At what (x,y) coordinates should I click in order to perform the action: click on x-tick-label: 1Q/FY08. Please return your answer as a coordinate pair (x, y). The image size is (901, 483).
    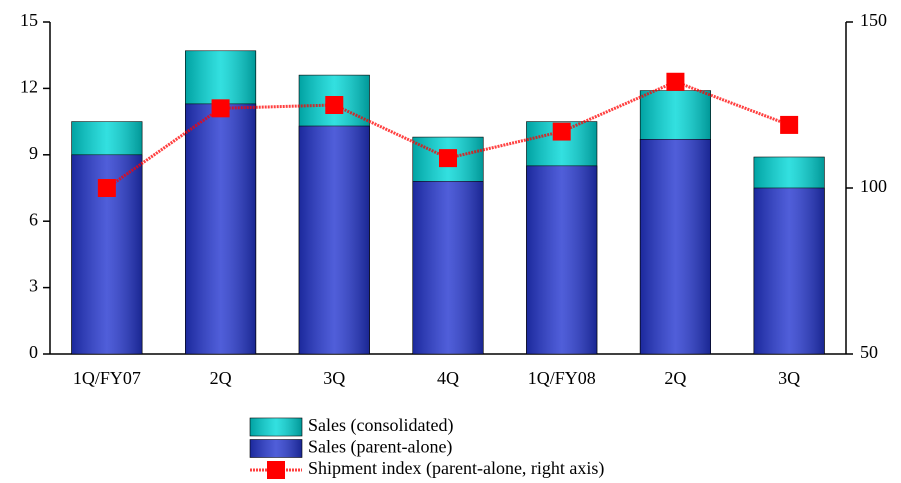
    Looking at the image, I should click on (562, 378).